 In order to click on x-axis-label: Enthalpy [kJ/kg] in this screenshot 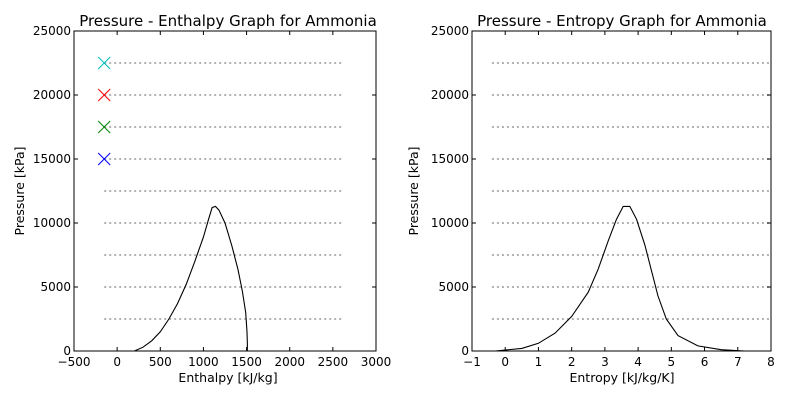, I will do `click(227, 377)`.